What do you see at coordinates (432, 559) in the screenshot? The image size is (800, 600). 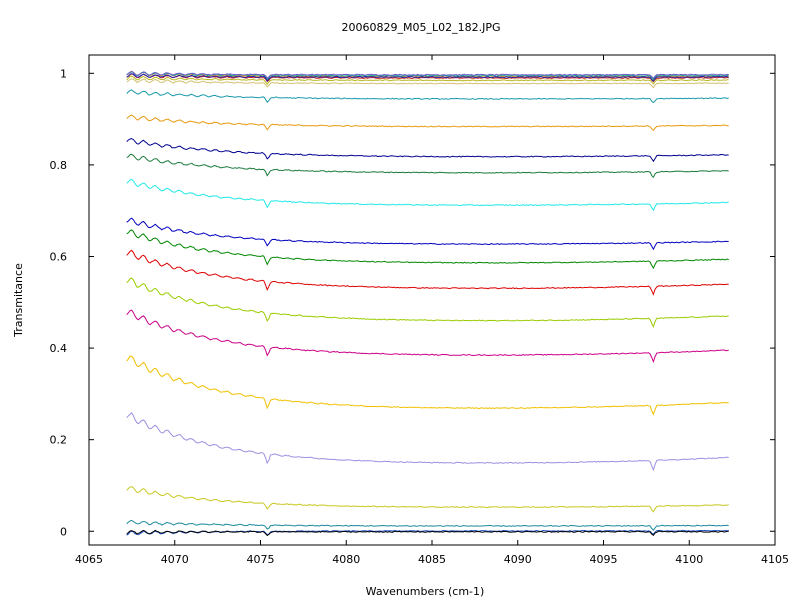 I see `x-tick-label: 4085` at bounding box center [432, 559].